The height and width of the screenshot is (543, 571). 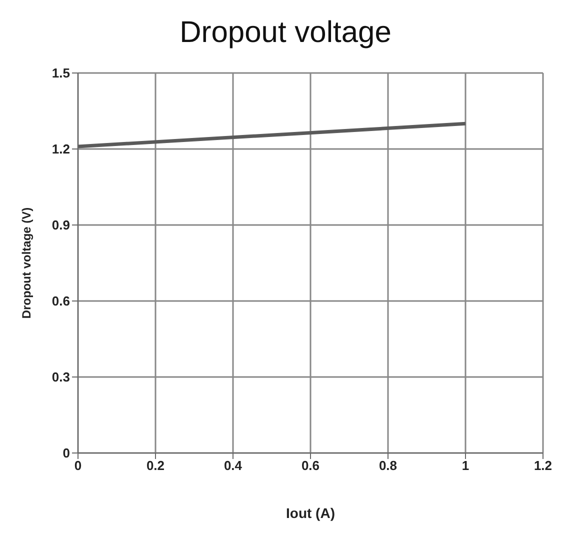 I want to click on chart-title: Dropout voltage, so click(x=285, y=33).